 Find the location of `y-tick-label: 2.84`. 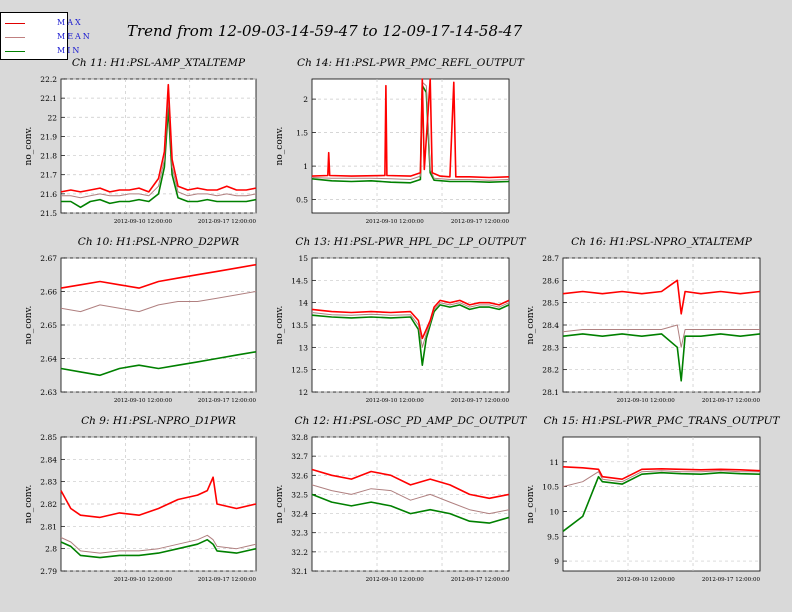

y-tick-label: 2.84 is located at coordinates (48, 459).